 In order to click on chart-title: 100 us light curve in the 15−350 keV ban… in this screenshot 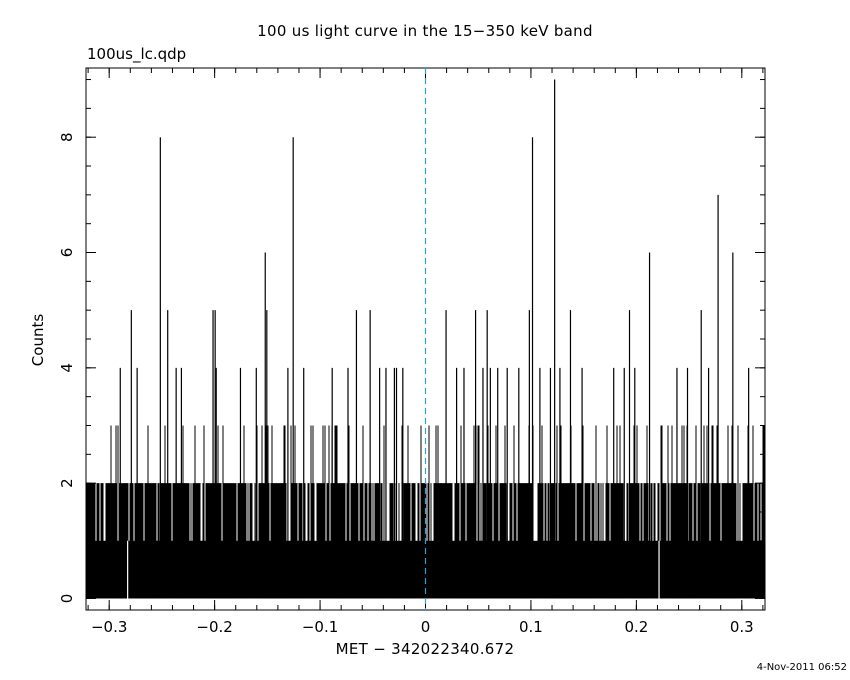, I will do `click(425, 31)`.